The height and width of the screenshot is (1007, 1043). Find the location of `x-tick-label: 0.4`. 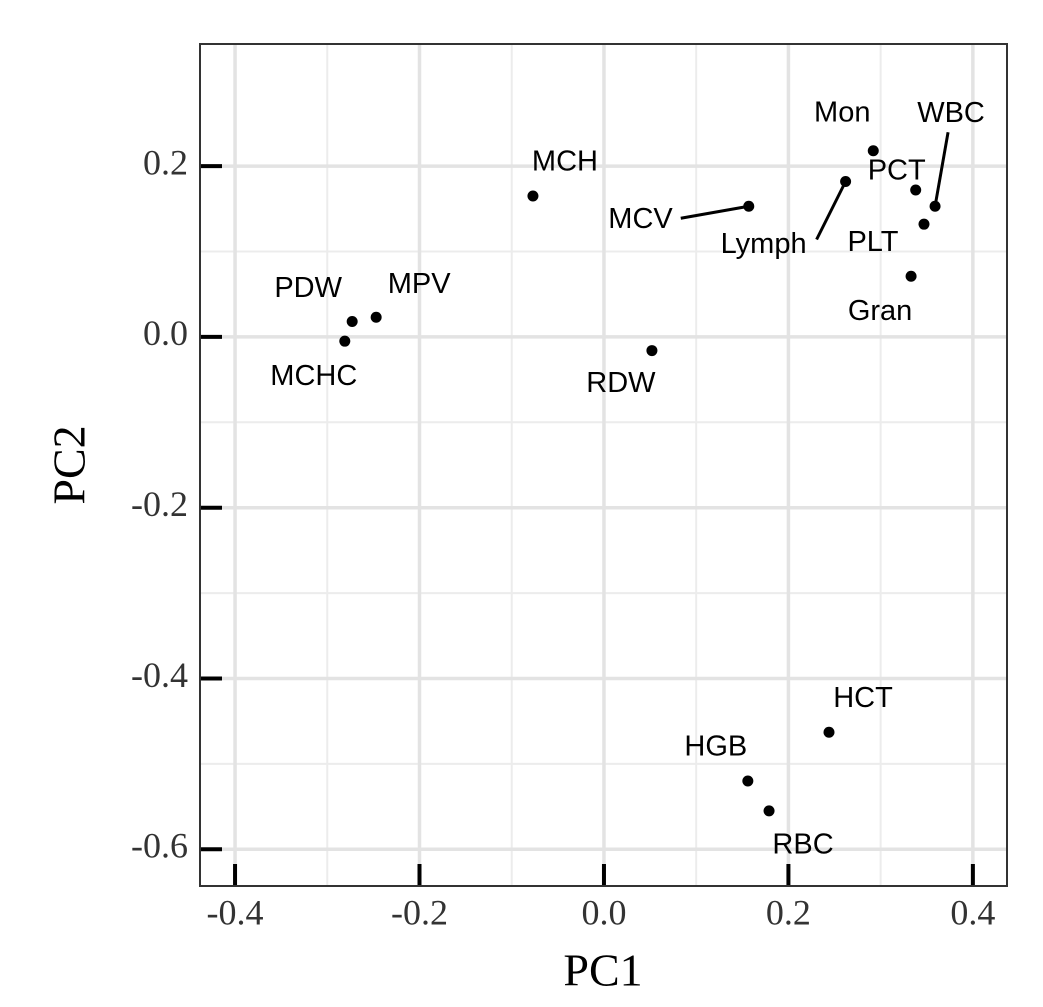

x-tick-label: 0.4 is located at coordinates (972, 912).